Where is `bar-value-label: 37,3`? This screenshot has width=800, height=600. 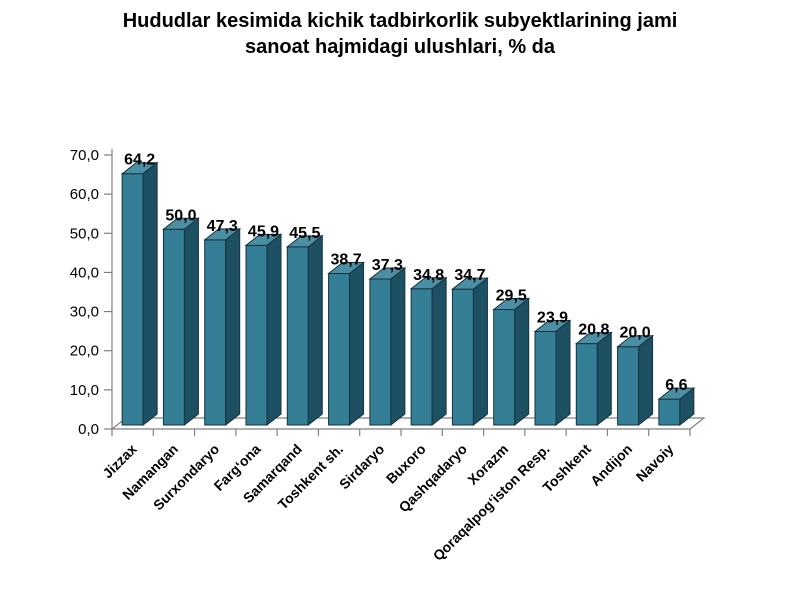
bar-value-label: 37,3 is located at coordinates (387, 265).